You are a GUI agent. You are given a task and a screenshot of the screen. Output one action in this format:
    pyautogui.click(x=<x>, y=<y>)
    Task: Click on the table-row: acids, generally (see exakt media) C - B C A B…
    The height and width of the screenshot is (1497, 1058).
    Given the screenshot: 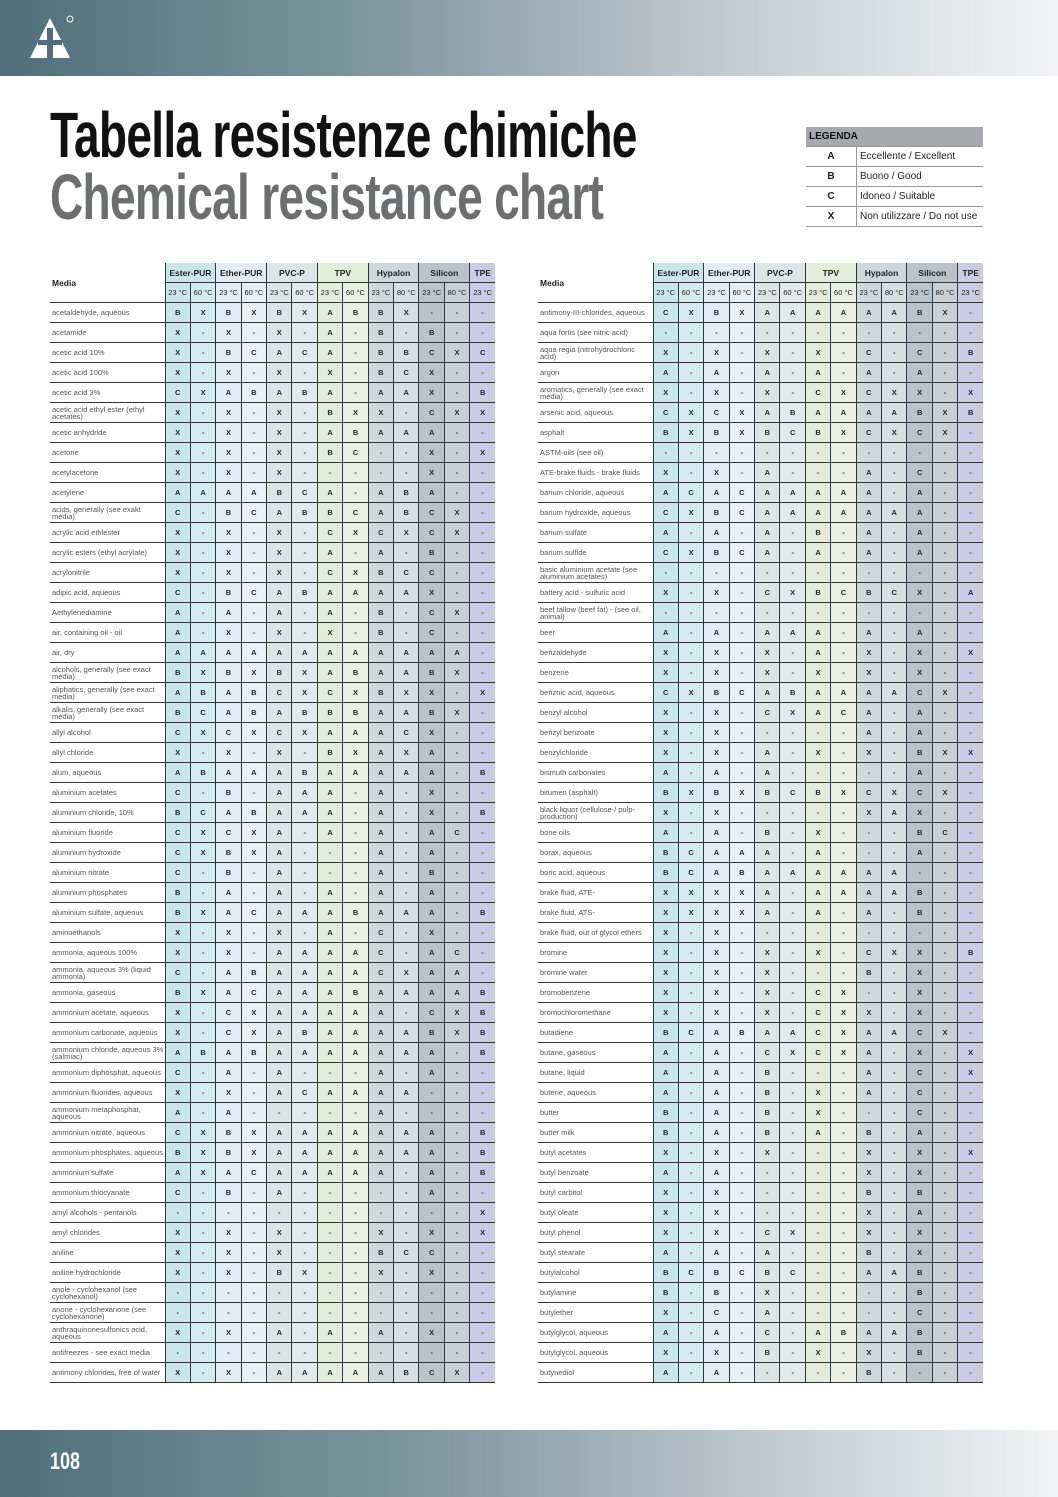 What is the action you would take?
    pyautogui.click(x=273, y=512)
    